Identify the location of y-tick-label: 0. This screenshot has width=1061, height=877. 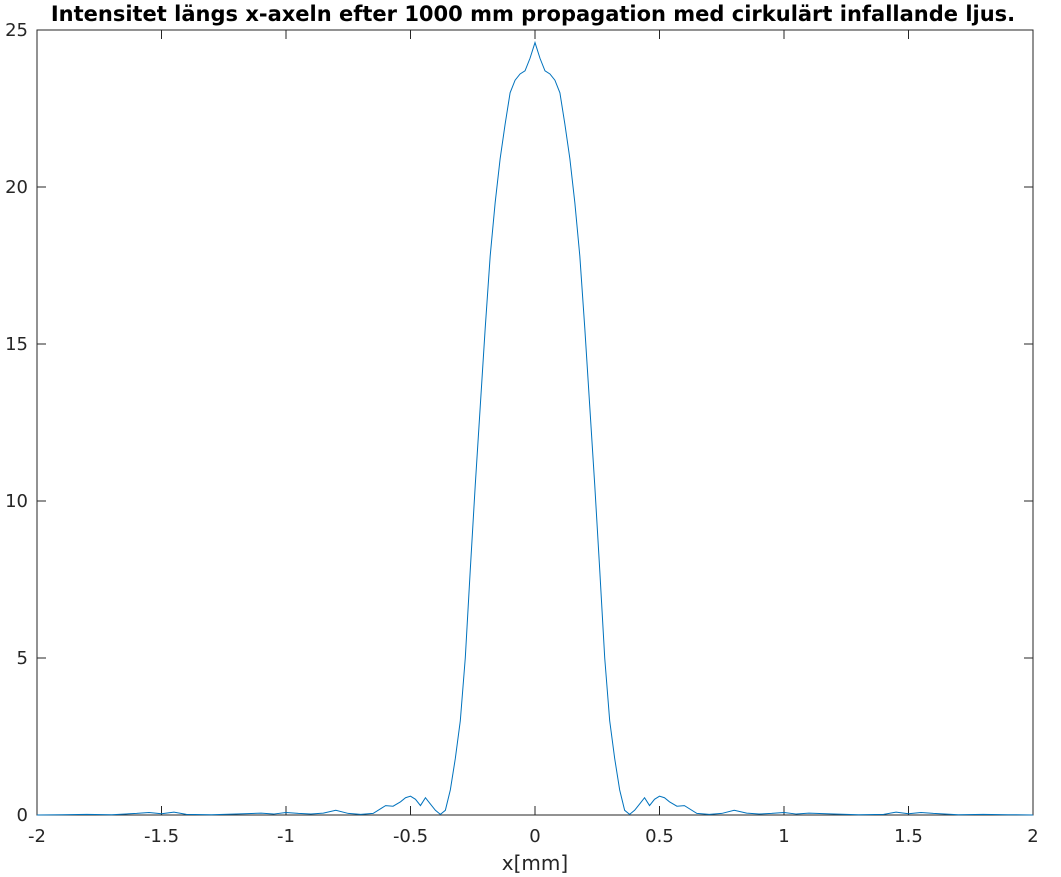
(22, 815).